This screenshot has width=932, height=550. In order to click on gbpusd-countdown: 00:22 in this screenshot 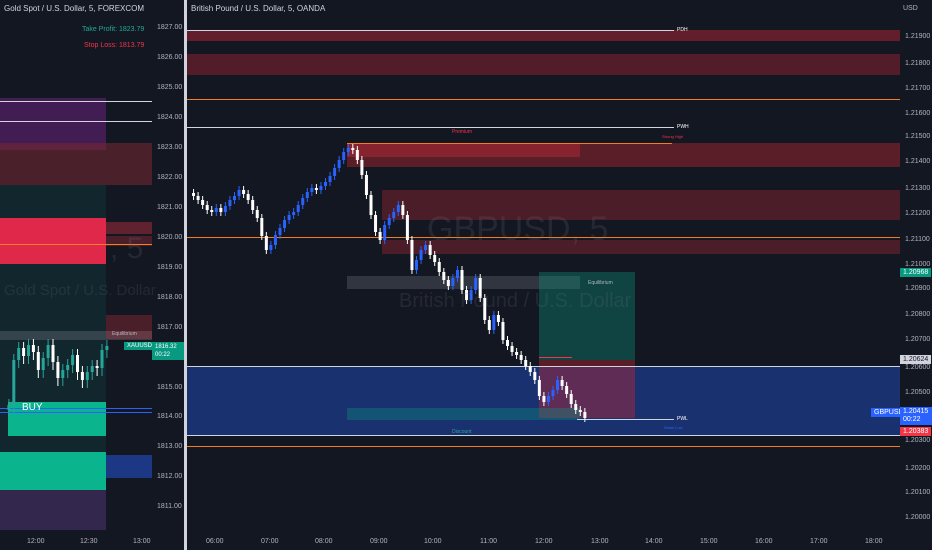, I will do `click(912, 419)`.